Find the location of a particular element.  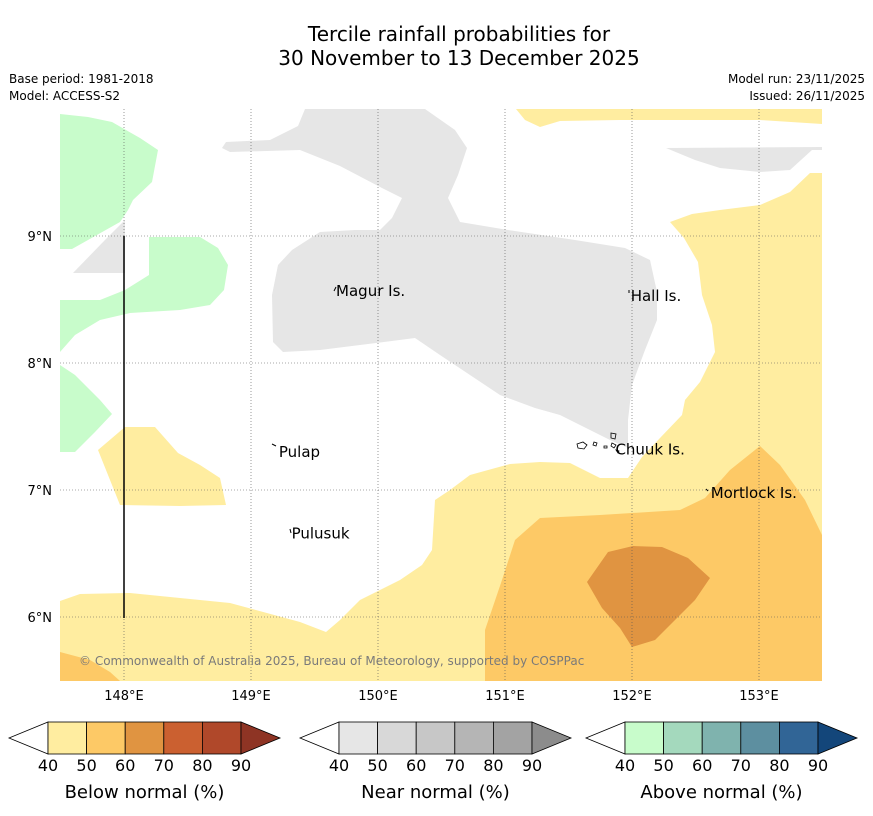

near-normal-region-east is located at coordinates (744, 159).